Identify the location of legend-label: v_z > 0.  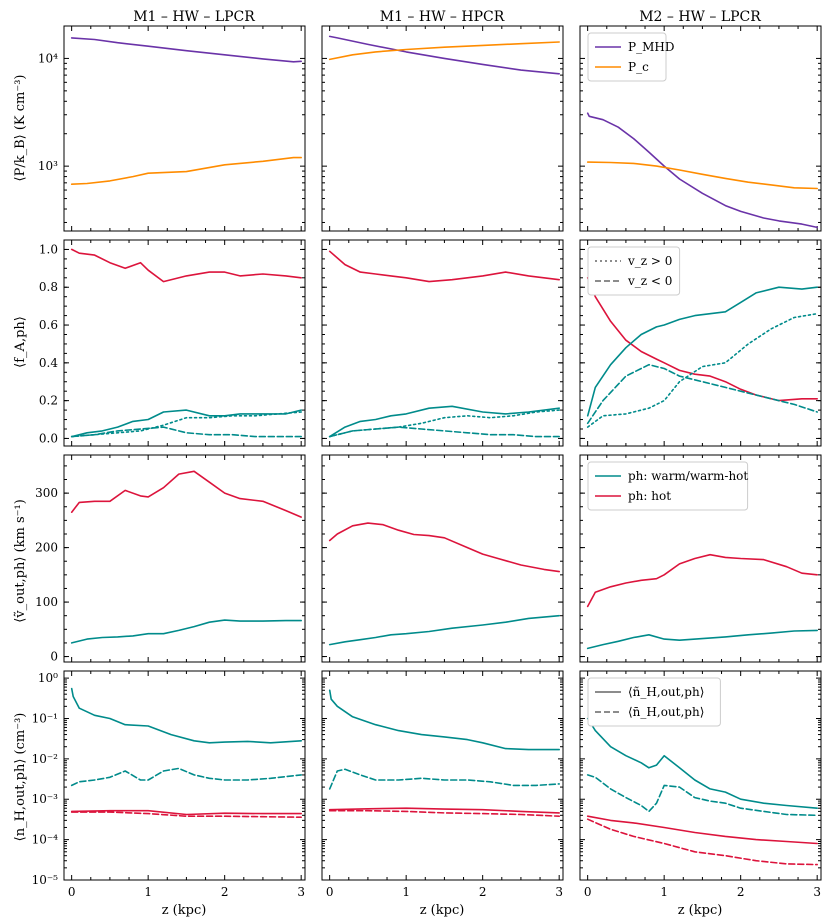
(649, 261).